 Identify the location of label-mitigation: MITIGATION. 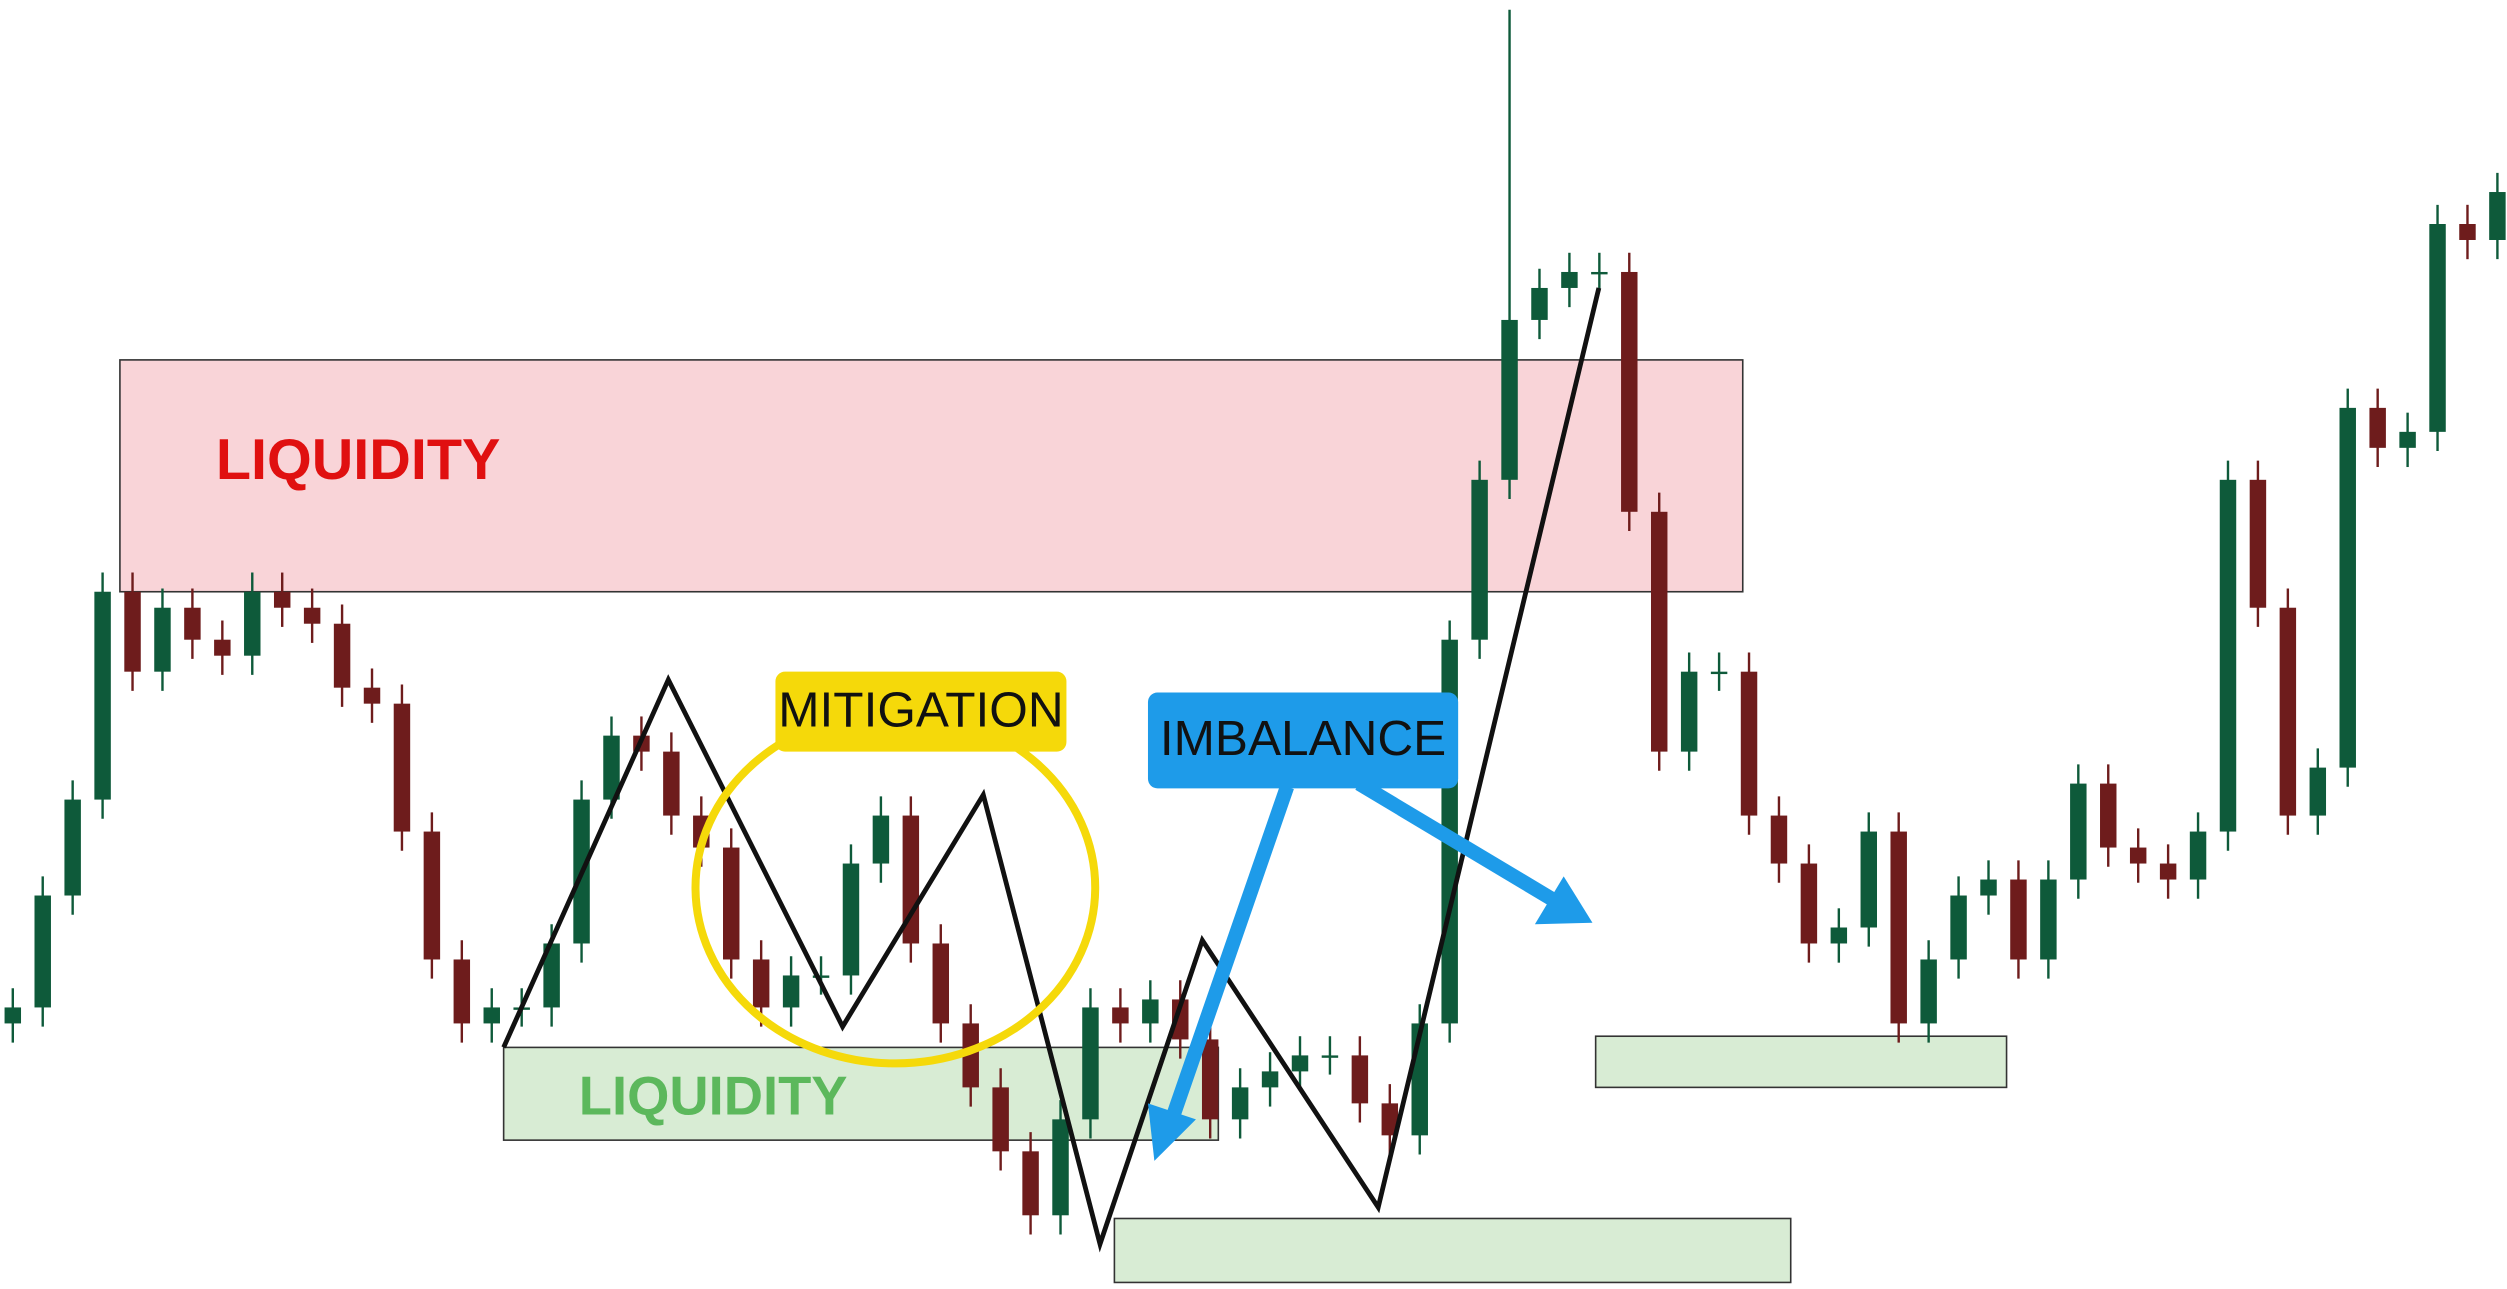
(920, 709).